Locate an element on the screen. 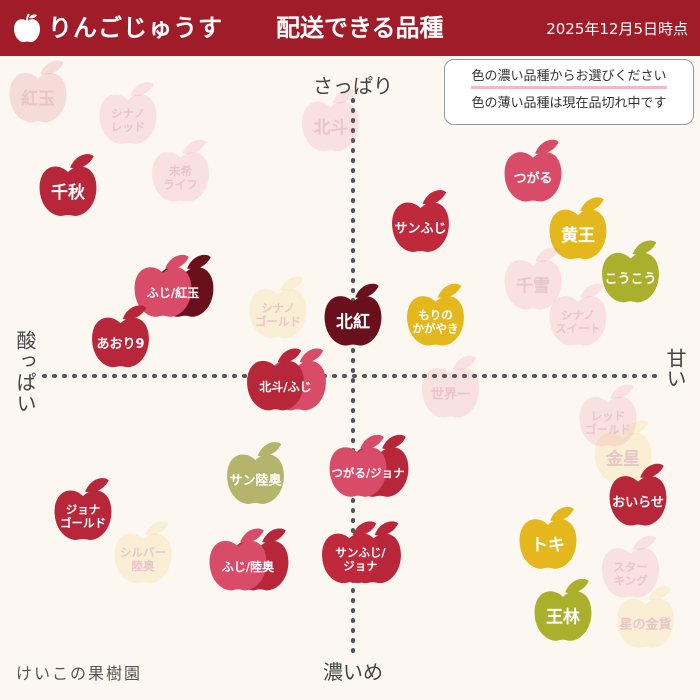 Image resolution: width=700 pixels, height=700 pixels. as-of-date: 2025年12月5日時点 is located at coordinates (617, 29).